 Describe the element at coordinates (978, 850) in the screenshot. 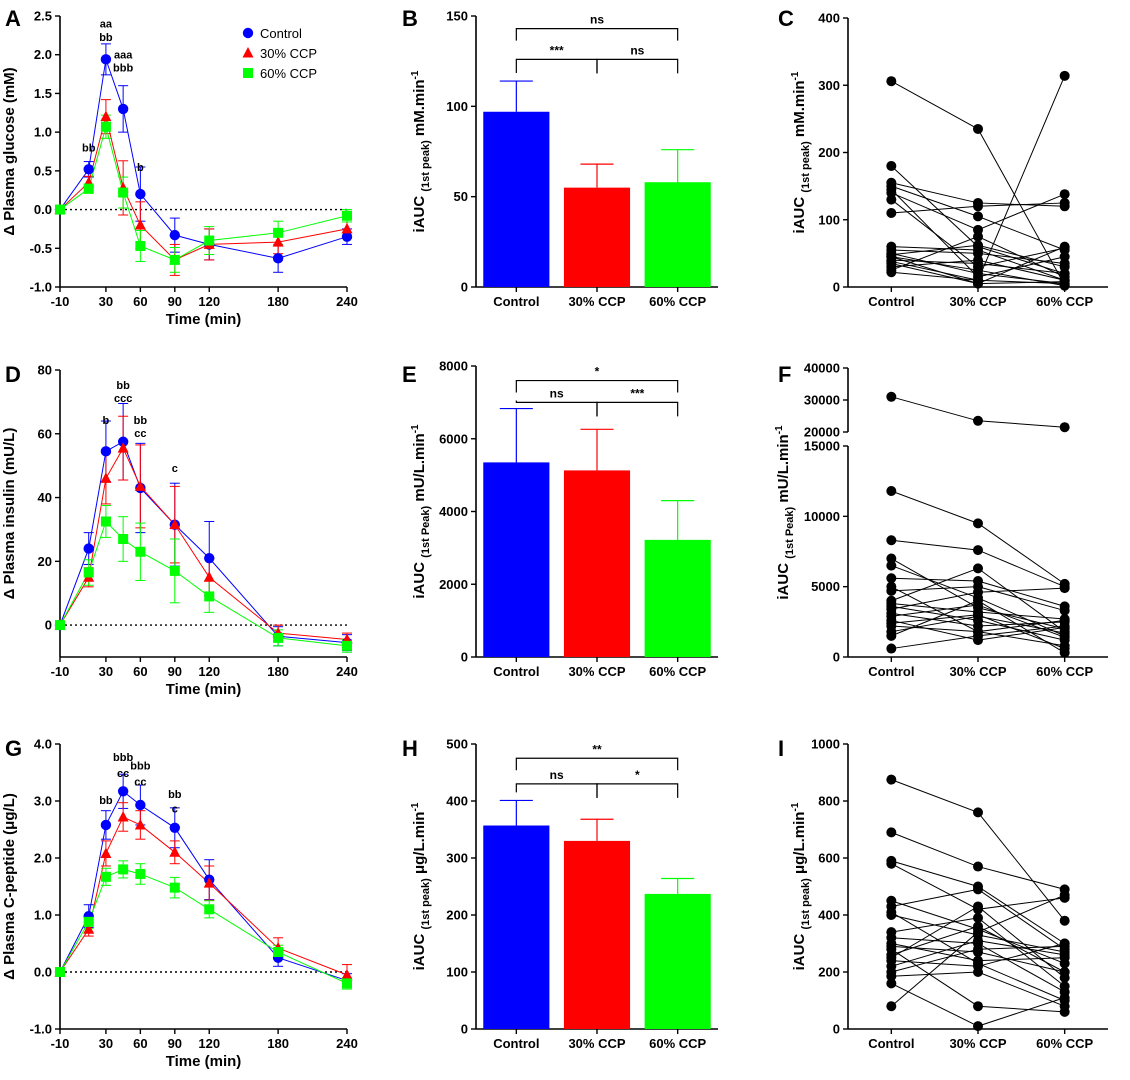

I see `subject-line` at that location.